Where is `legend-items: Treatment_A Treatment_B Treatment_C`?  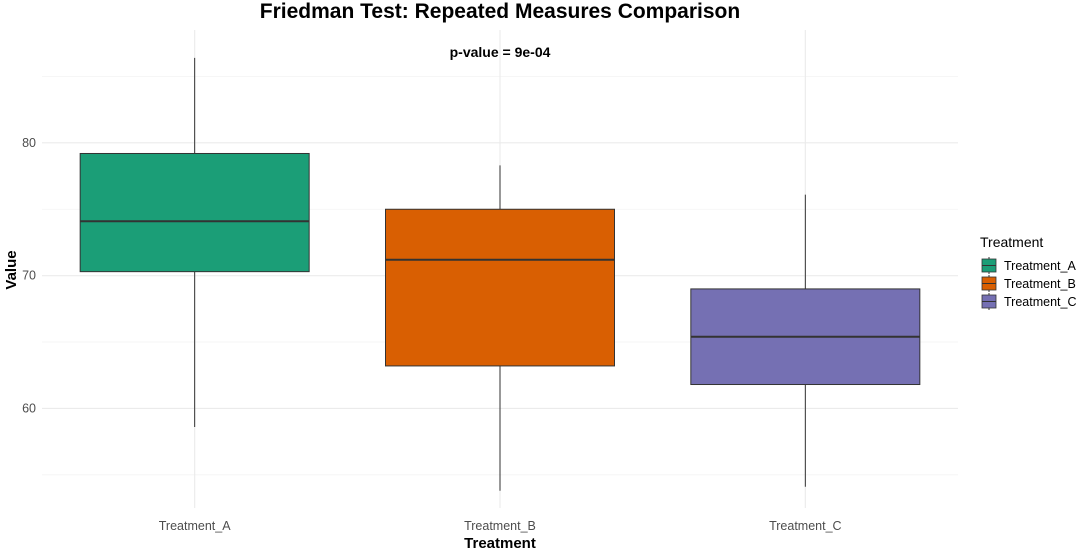
legend-items: Treatment_A Treatment_B Treatment_C is located at coordinates (1028, 283).